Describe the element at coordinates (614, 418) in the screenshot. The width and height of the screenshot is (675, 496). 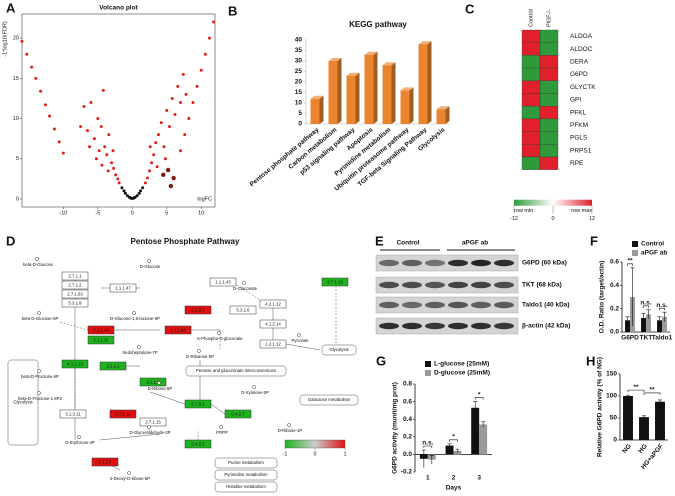
I see `y-tick-label: 50` at that location.